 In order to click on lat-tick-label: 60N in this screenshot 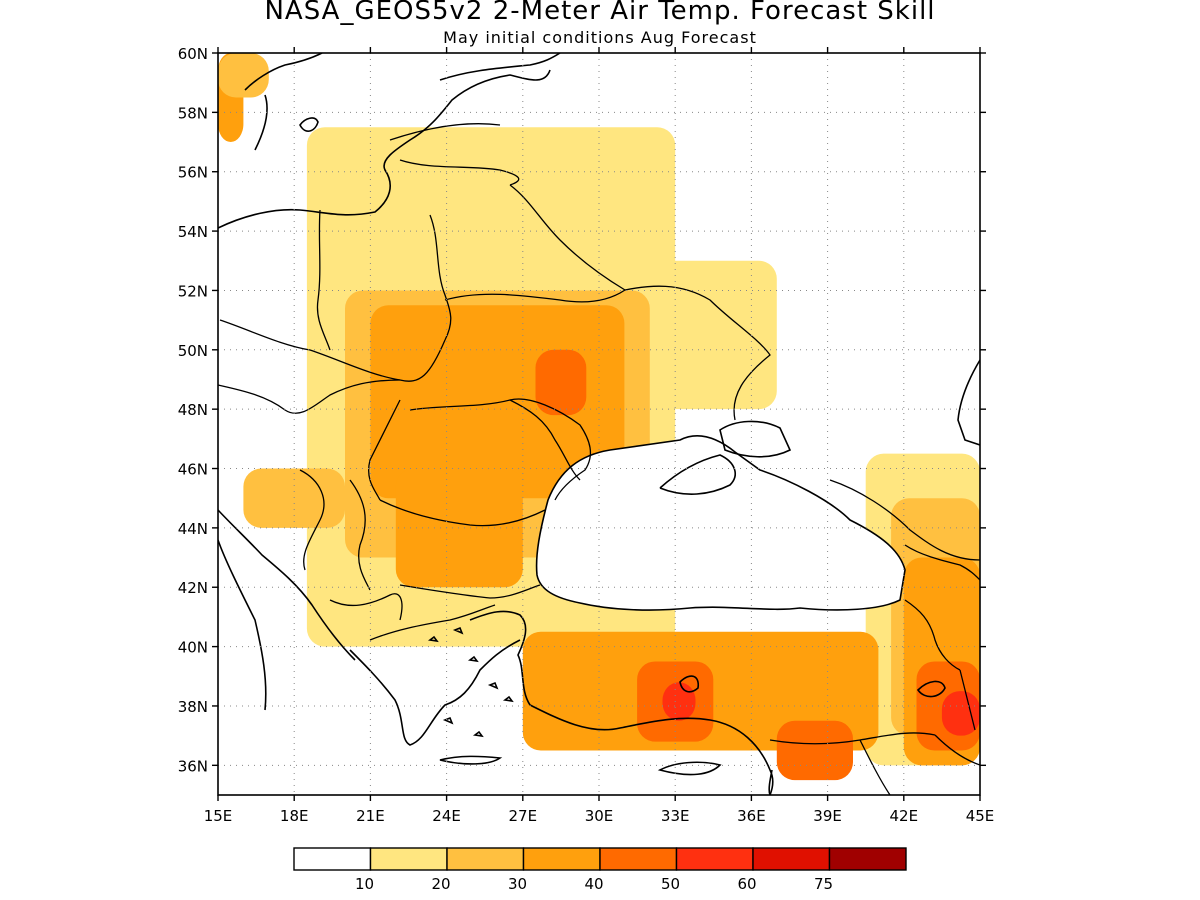, I will do `click(193, 54)`.